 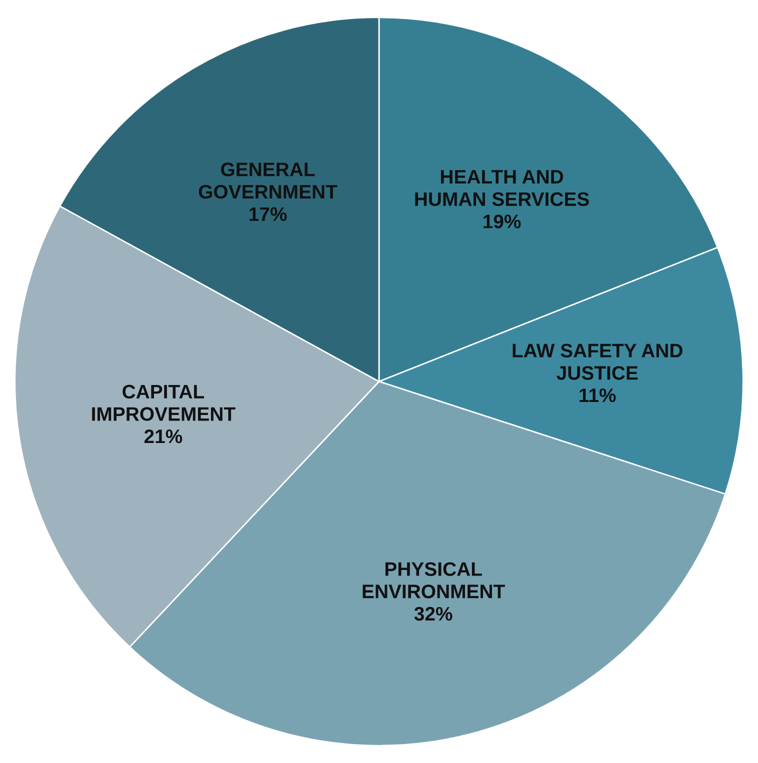 What do you see at coordinates (598, 395) in the screenshot?
I see `data-label: 11%` at bounding box center [598, 395].